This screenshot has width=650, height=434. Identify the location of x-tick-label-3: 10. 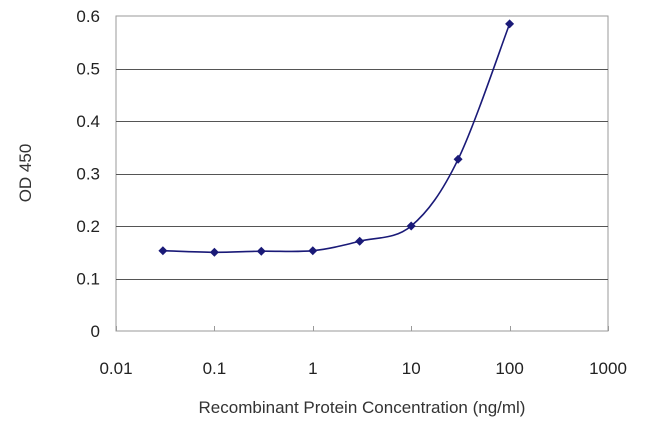
(411, 368).